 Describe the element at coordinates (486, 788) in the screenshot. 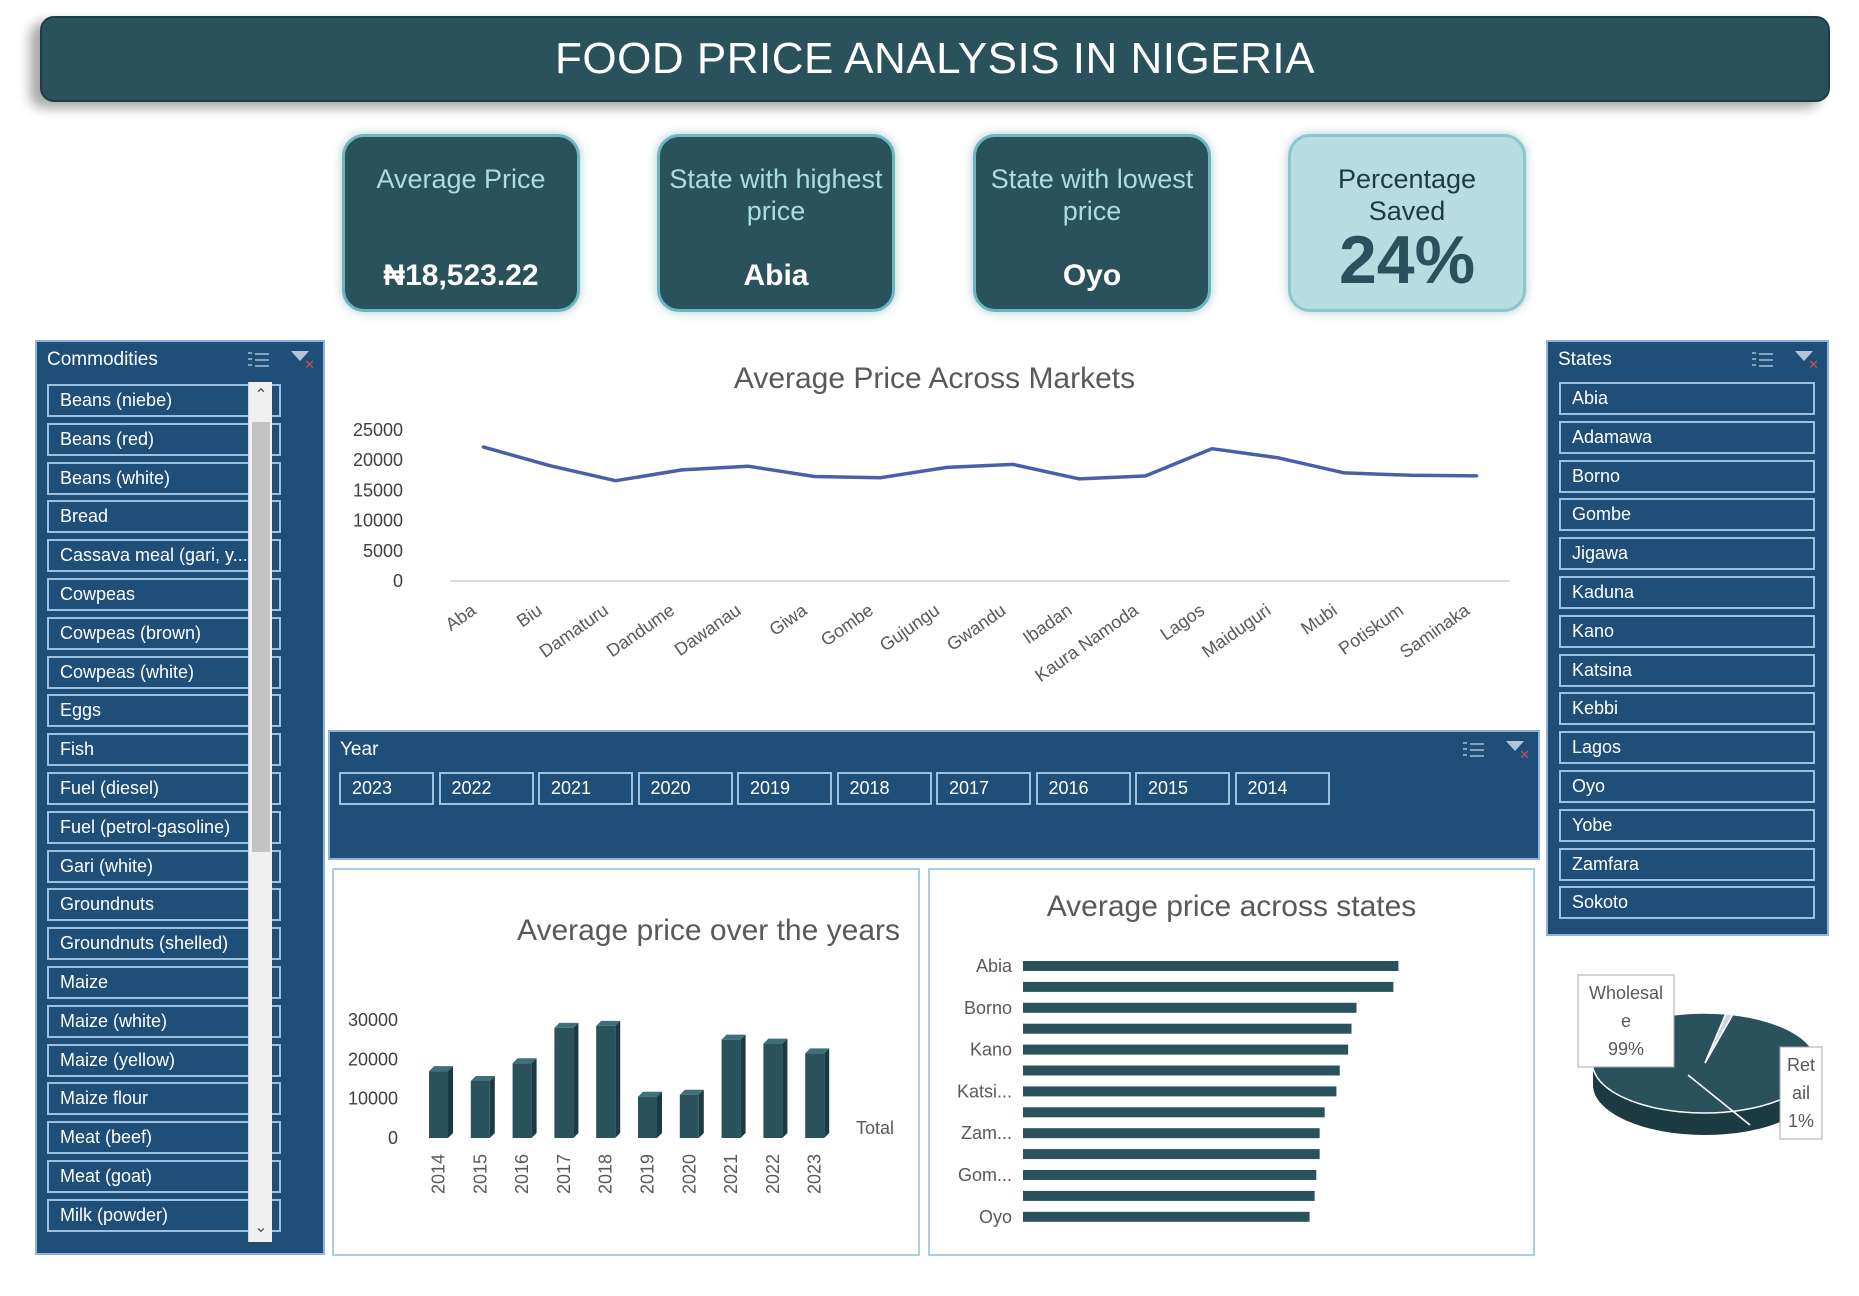

I see `year-item-2022: 2022` at that location.